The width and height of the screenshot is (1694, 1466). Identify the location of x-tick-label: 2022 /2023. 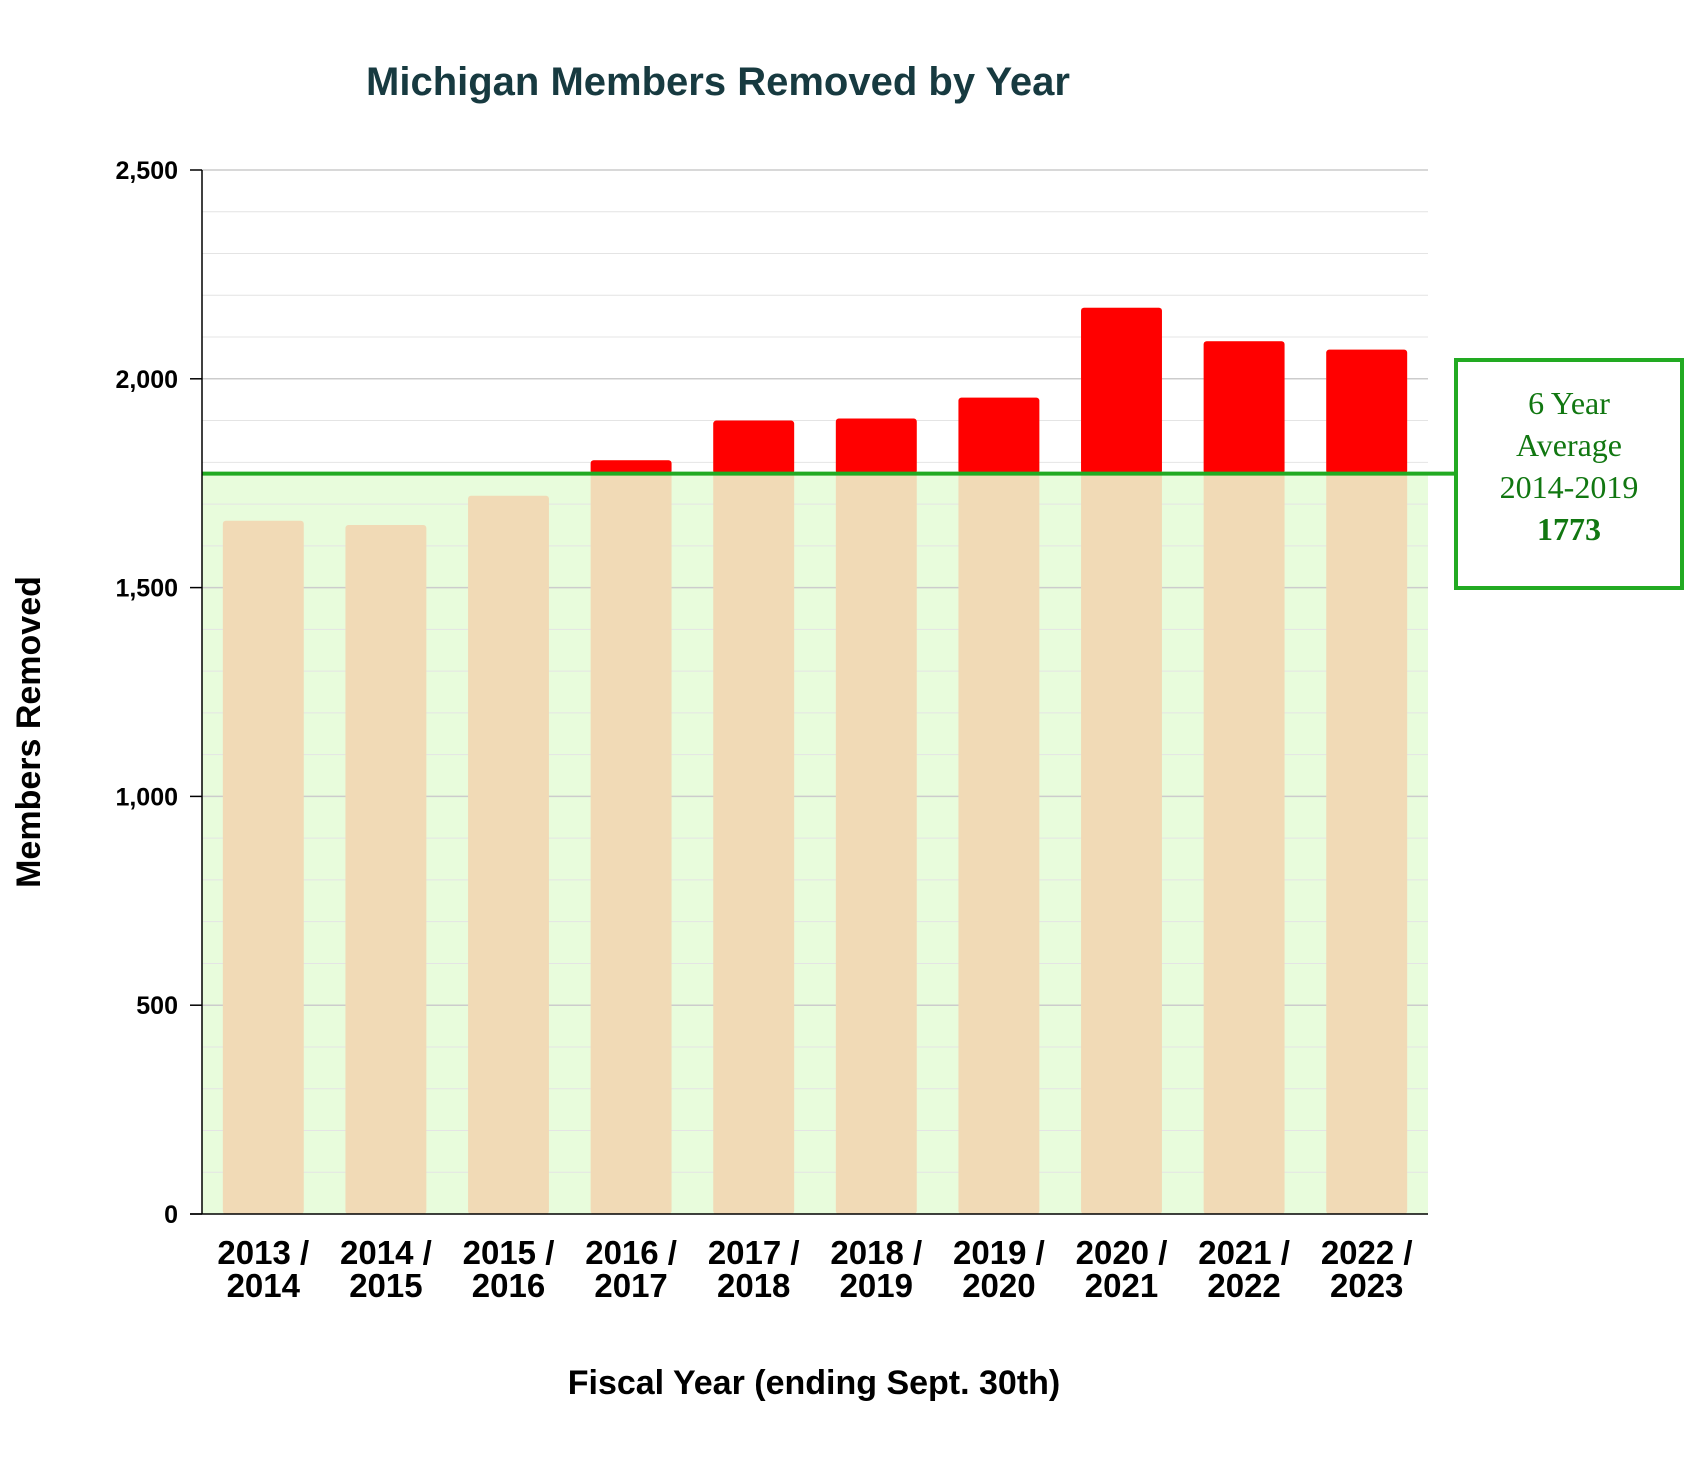
(1367, 1269).